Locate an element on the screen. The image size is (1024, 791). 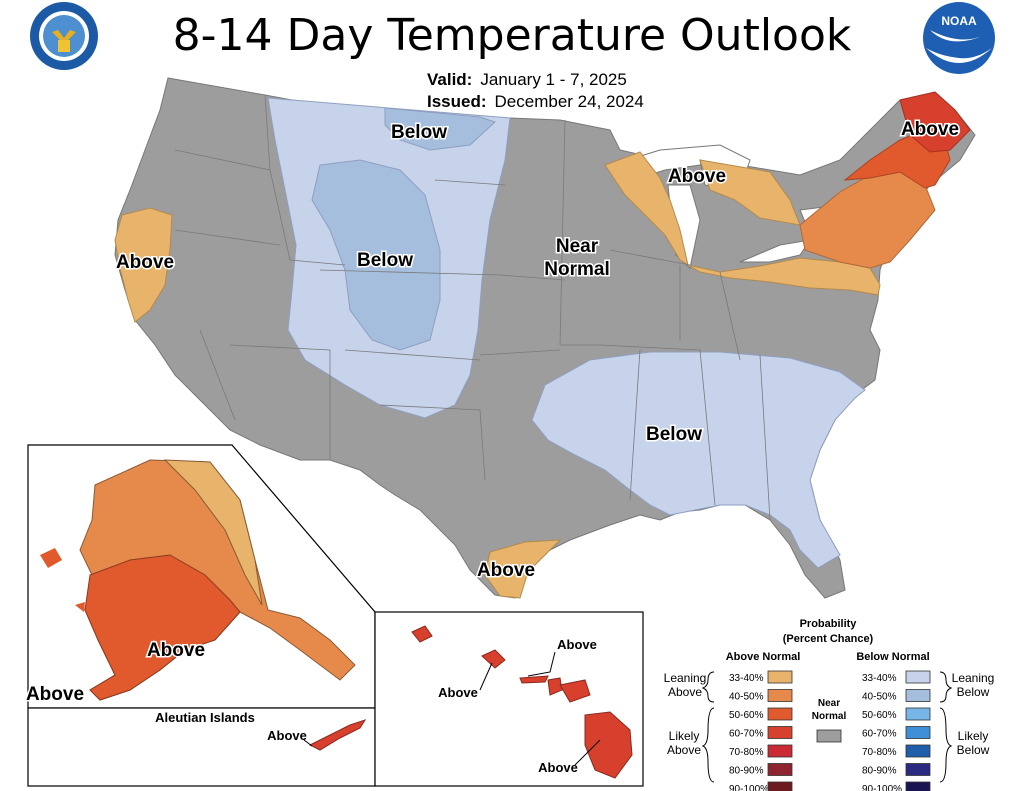
label-hawaii-above-2: Above is located at coordinates (458, 692).